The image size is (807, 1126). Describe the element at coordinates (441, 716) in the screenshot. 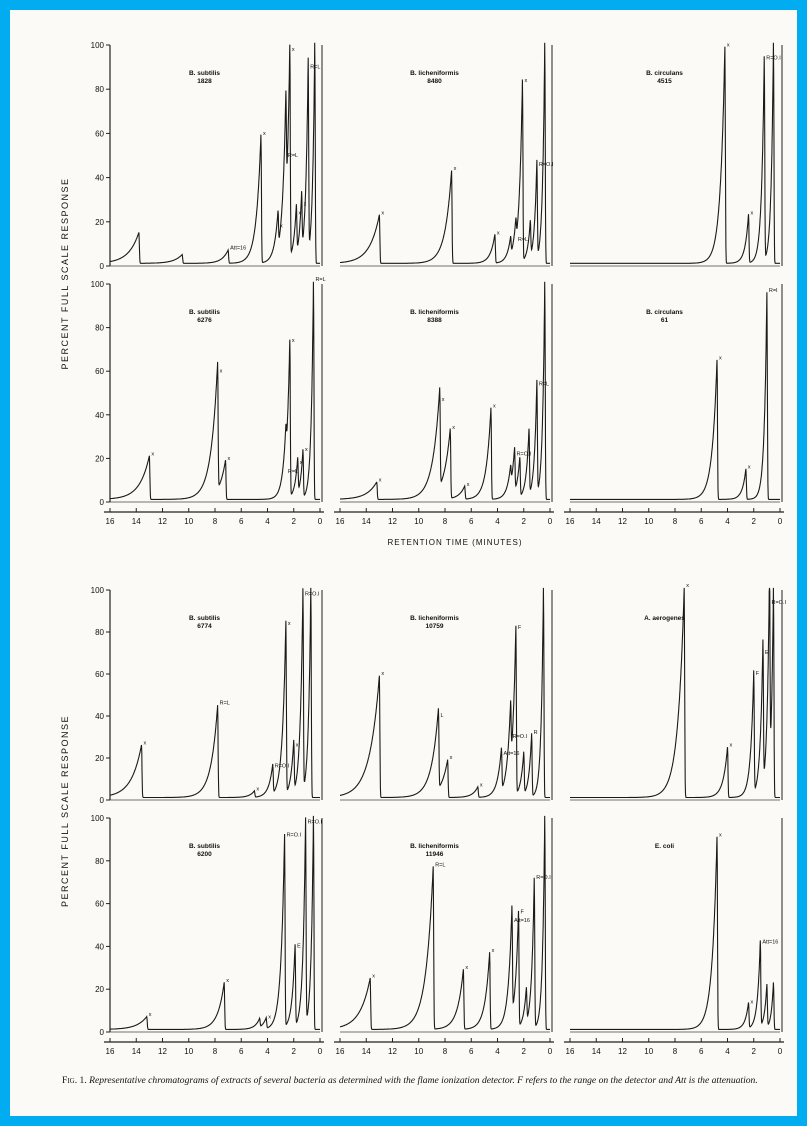

I see `peak-label: L` at that location.